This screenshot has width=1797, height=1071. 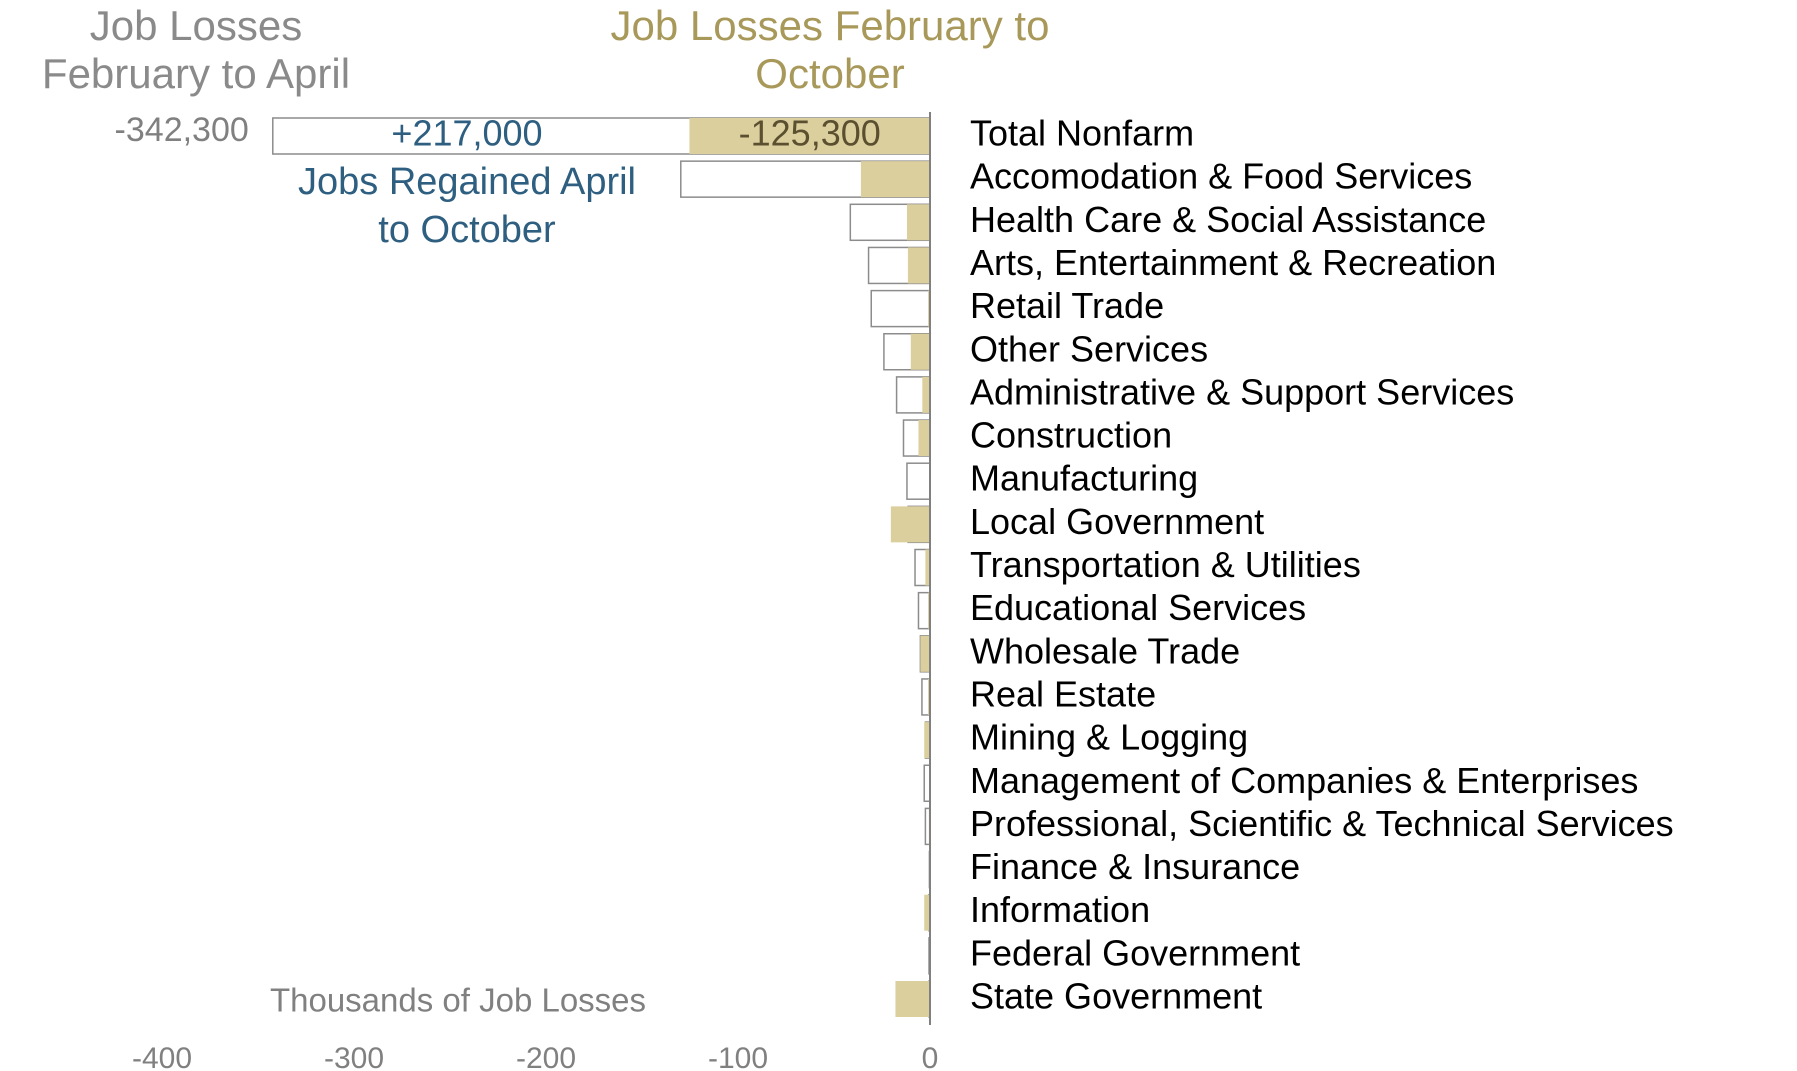 What do you see at coordinates (830, 49) in the screenshot?
I see `series-title: Job Losses February to October` at bounding box center [830, 49].